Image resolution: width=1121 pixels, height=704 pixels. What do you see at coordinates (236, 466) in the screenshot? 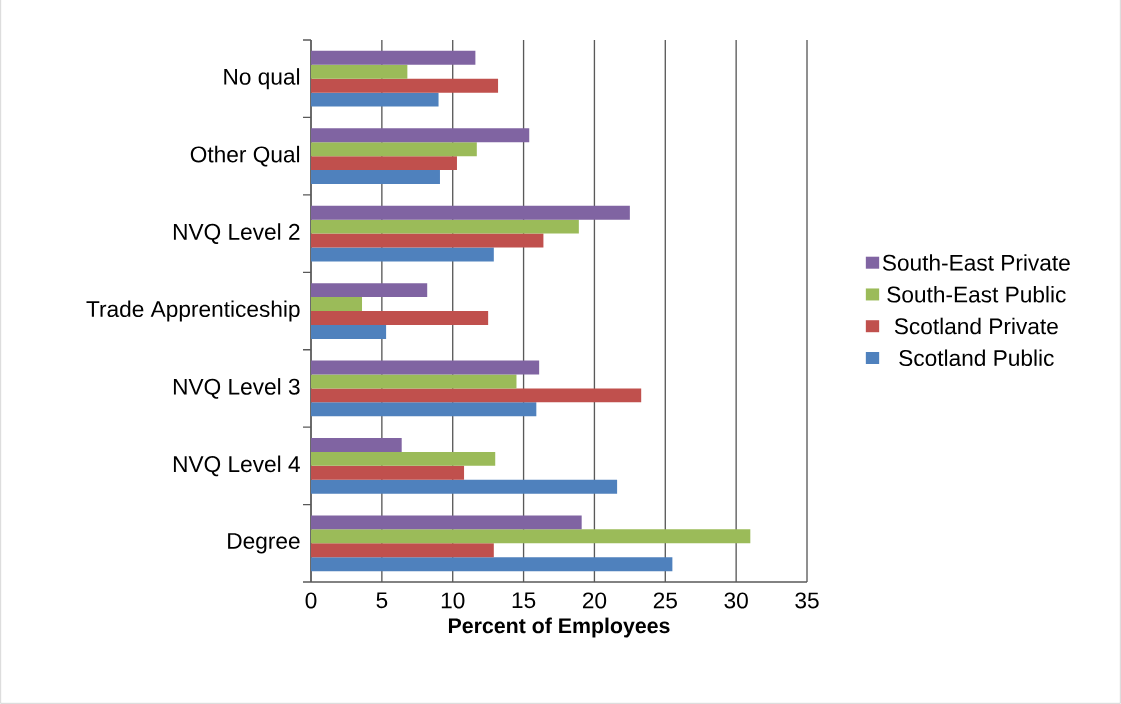
I see `y-tick-label: NVQ Level 4` at bounding box center [236, 466].